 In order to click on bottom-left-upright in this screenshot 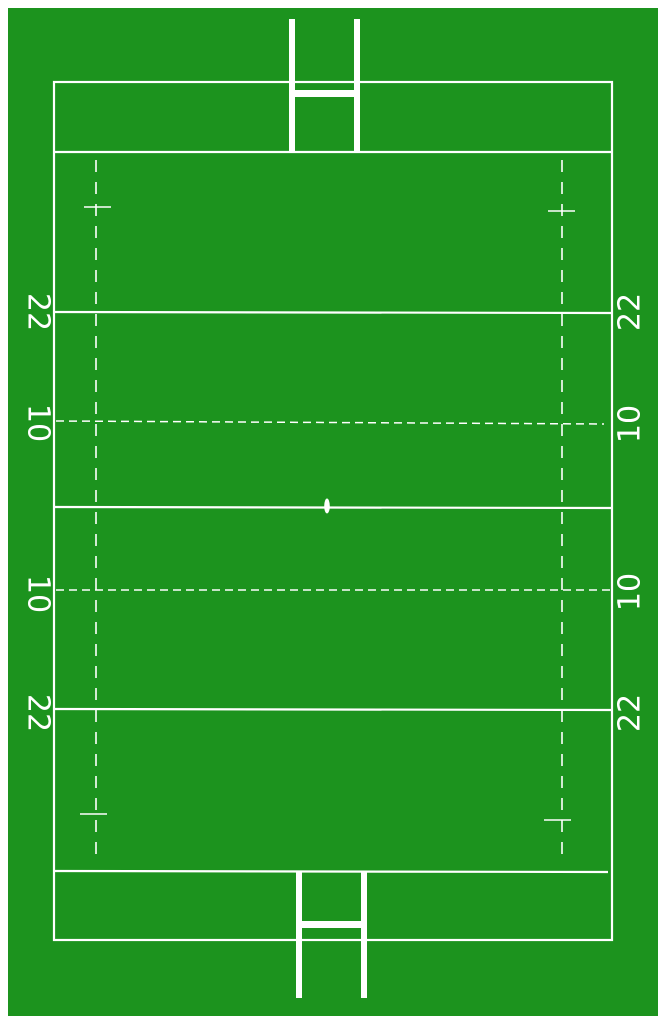, I will do `click(299, 934)`.